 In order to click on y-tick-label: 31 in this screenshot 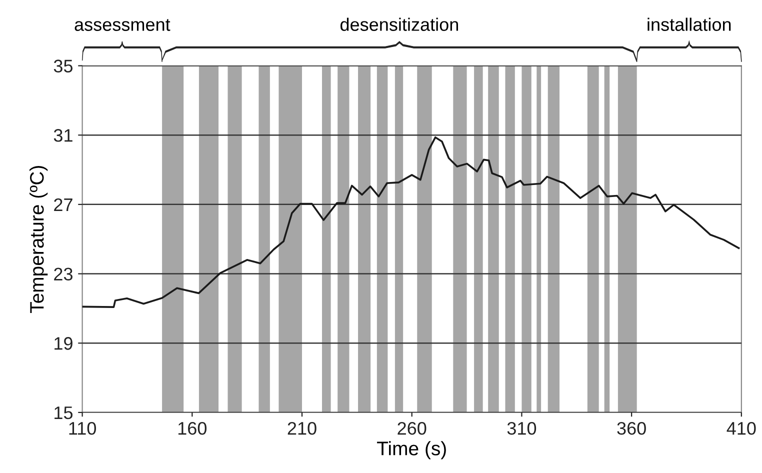, I will do `click(63, 135)`.